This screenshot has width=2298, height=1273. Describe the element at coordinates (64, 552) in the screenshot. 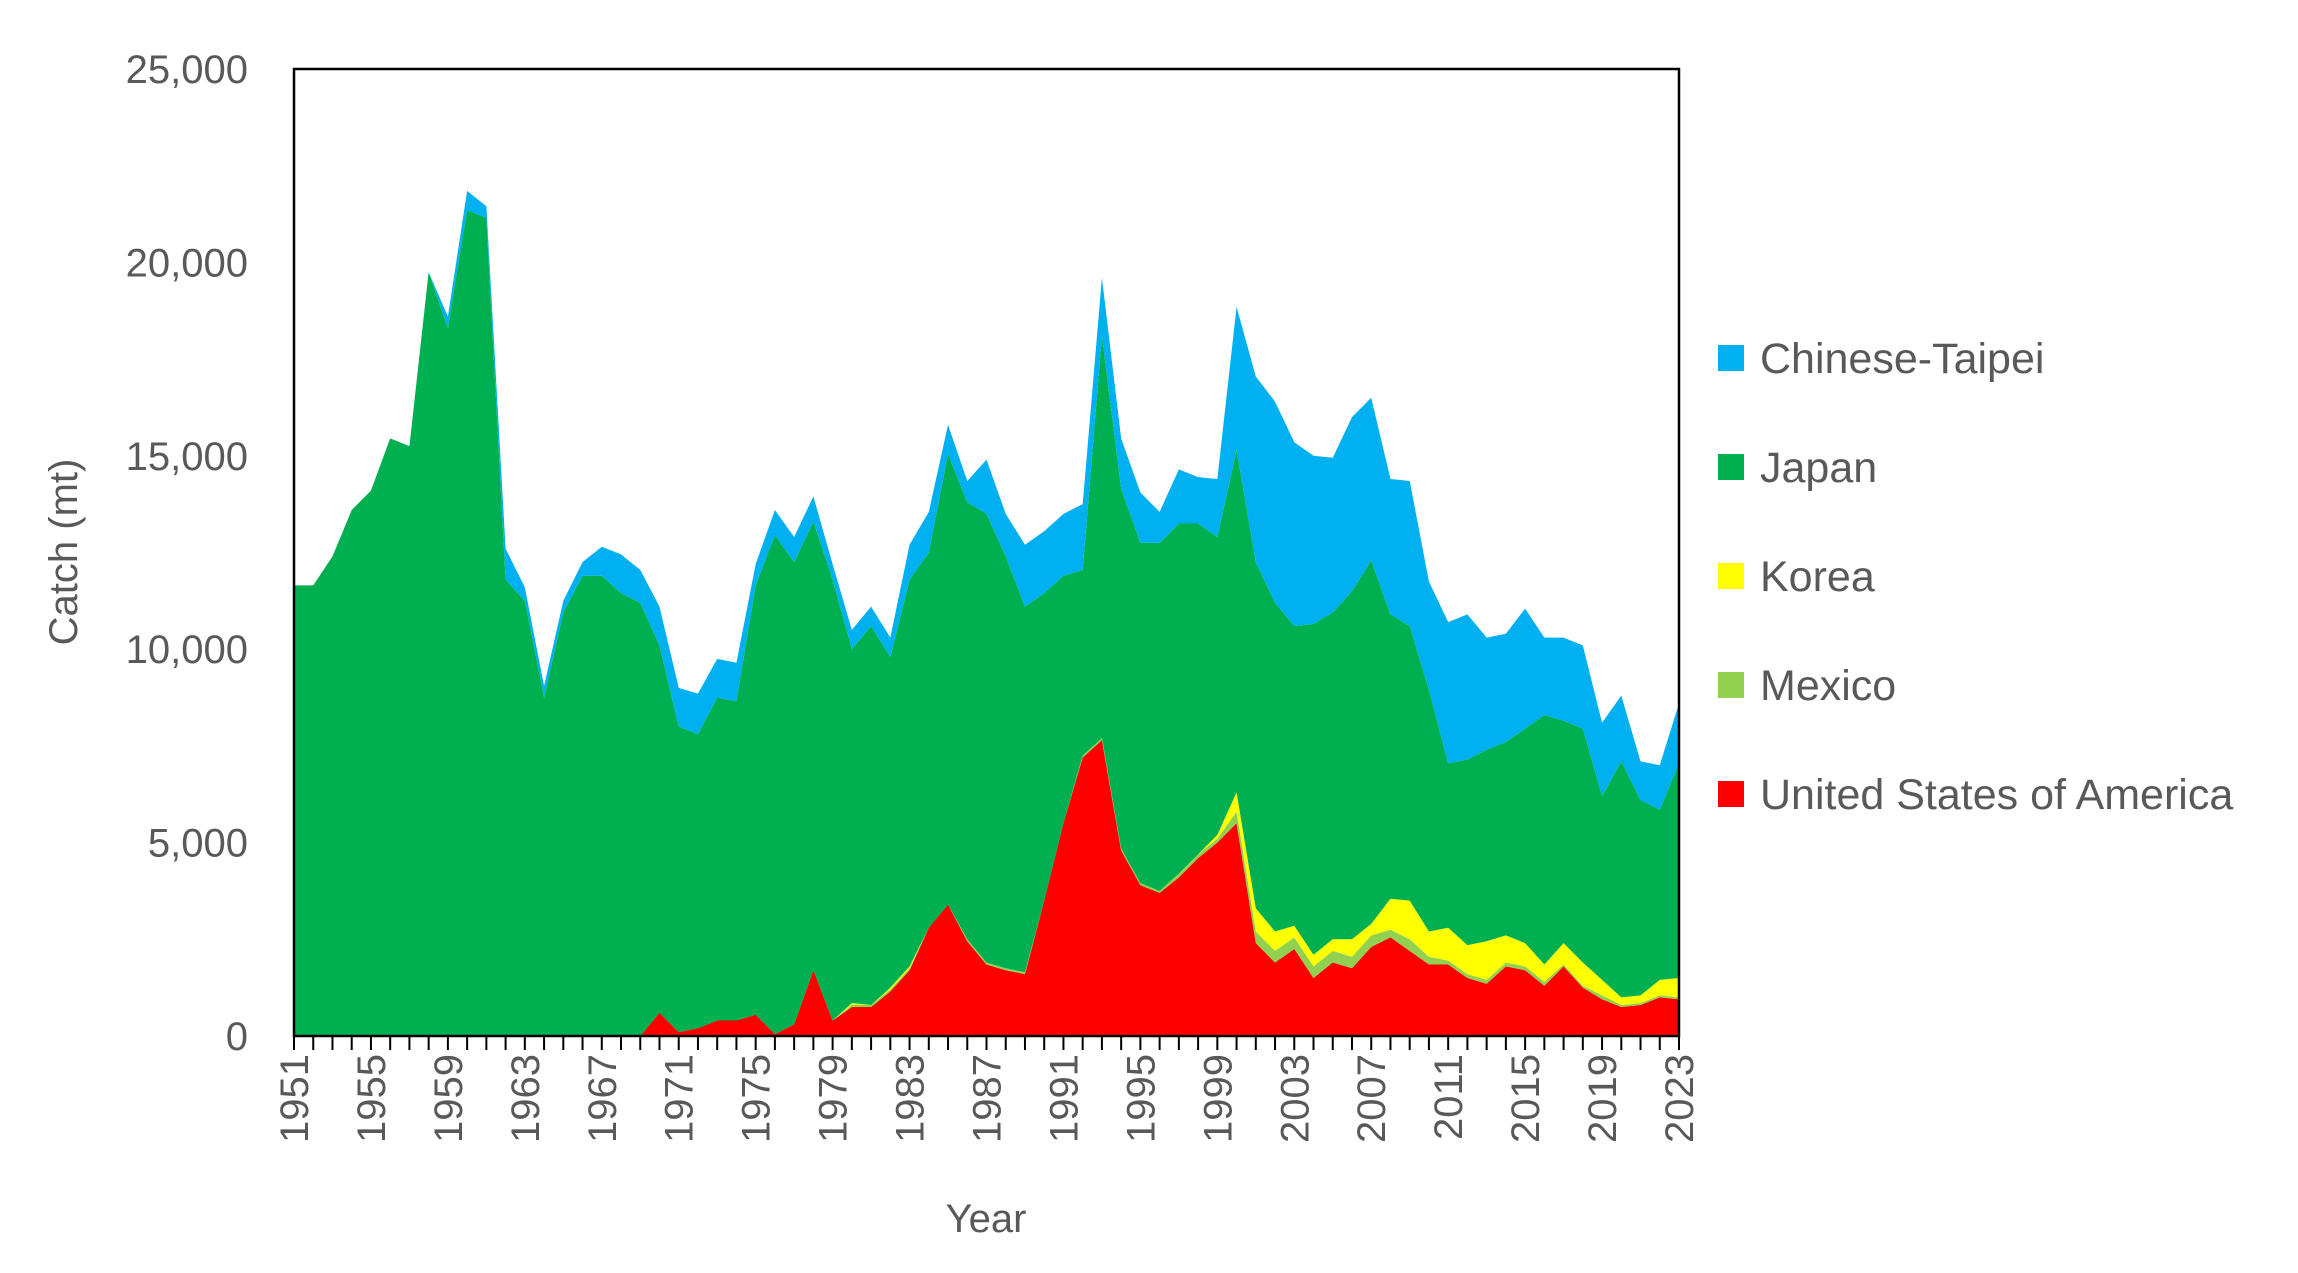

I see `y-axis-title: Catch (mt)` at that location.